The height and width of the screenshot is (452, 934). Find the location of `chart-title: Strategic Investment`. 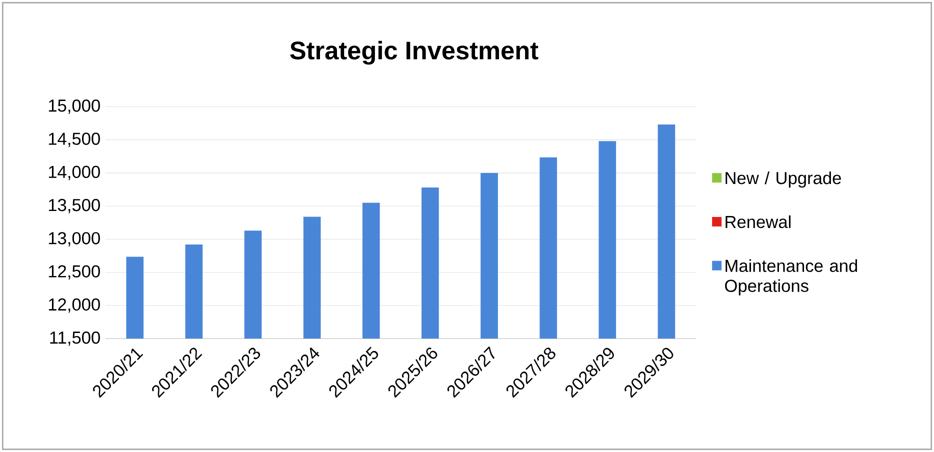

chart-title: Strategic Investment is located at coordinates (414, 52).